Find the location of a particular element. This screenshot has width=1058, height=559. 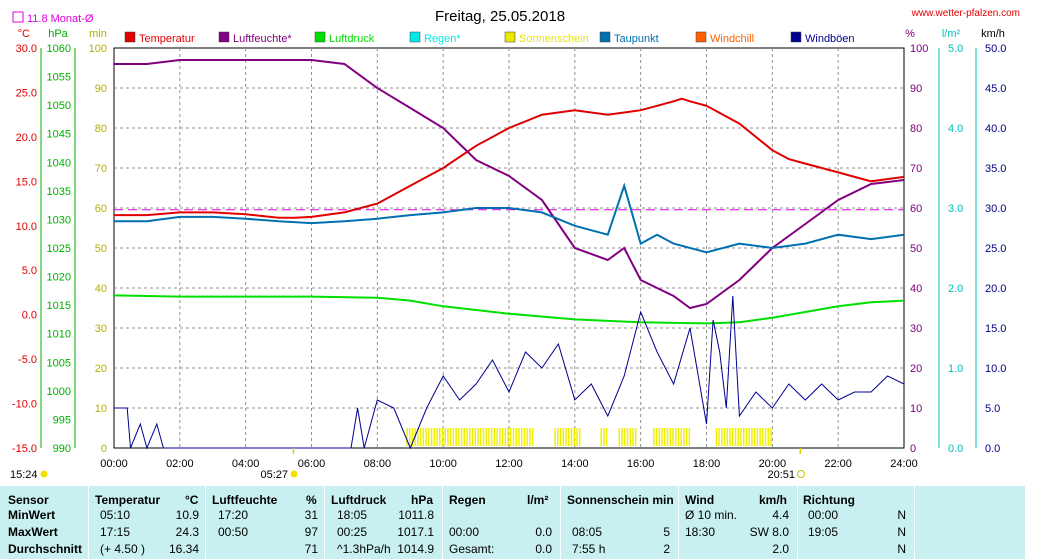

stats-cell-rain-t: 00:00 is located at coordinates (464, 532).